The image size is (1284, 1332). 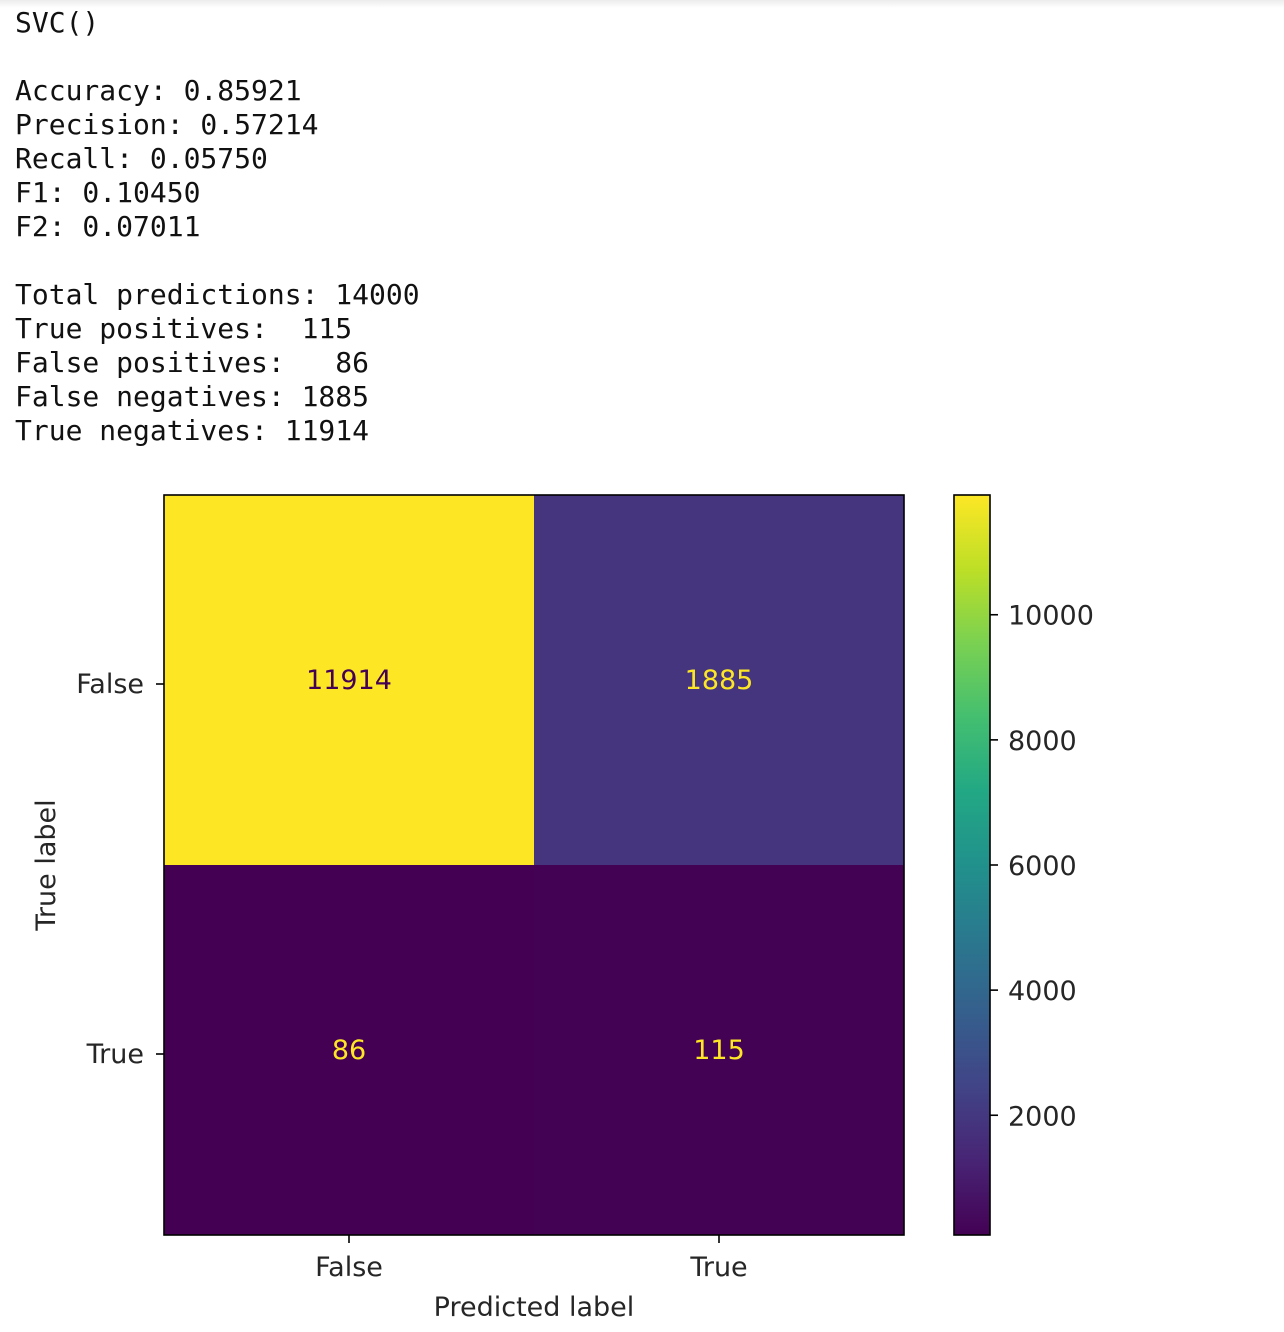 What do you see at coordinates (158, 90) in the screenshot?
I see `metric-accuracy: Accuracy: 0.85921` at bounding box center [158, 90].